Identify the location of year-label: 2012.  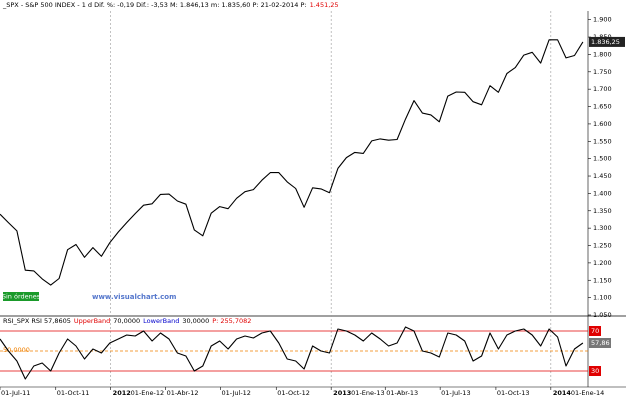
(122, 393).